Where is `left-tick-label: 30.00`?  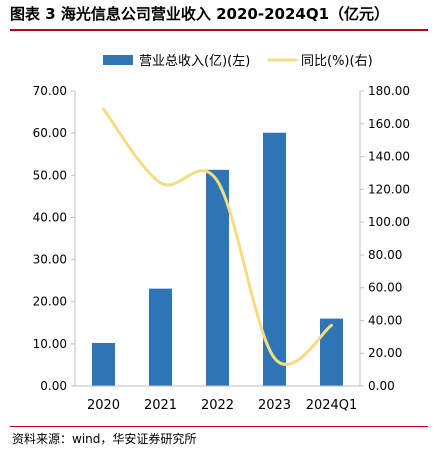
left-tick-label: 30.00 is located at coordinates (50, 260).